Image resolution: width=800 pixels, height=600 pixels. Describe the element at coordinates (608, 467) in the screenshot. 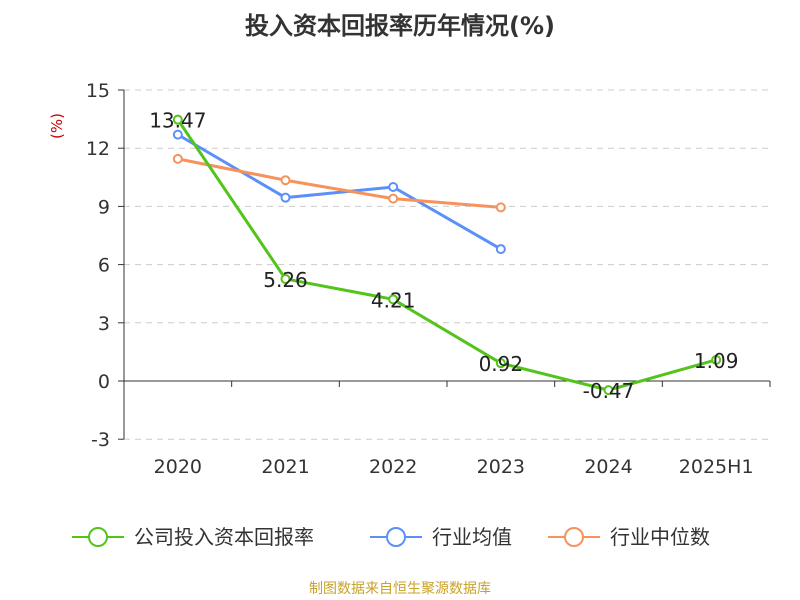

I see `x-tick-label: 2024` at that location.